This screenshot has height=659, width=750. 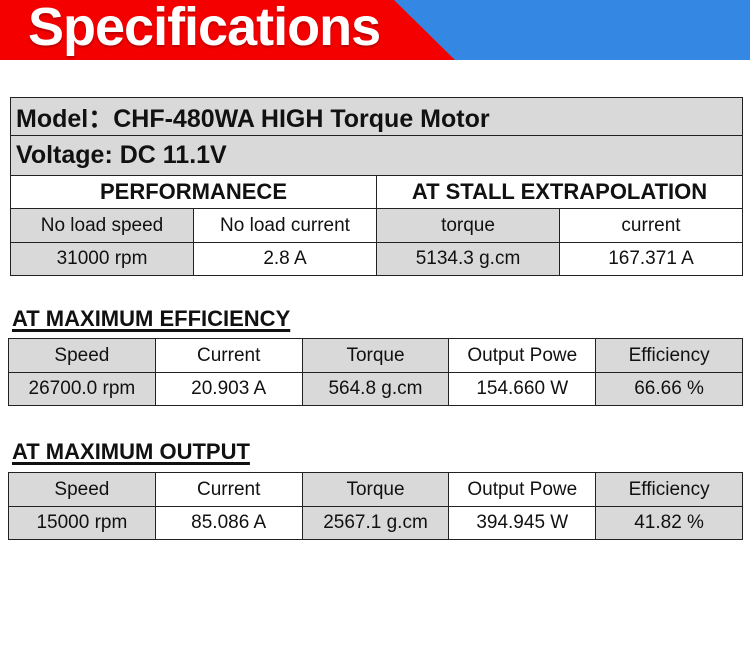 What do you see at coordinates (522, 523) in the screenshot?
I see `value-cell: 394.945 W` at bounding box center [522, 523].